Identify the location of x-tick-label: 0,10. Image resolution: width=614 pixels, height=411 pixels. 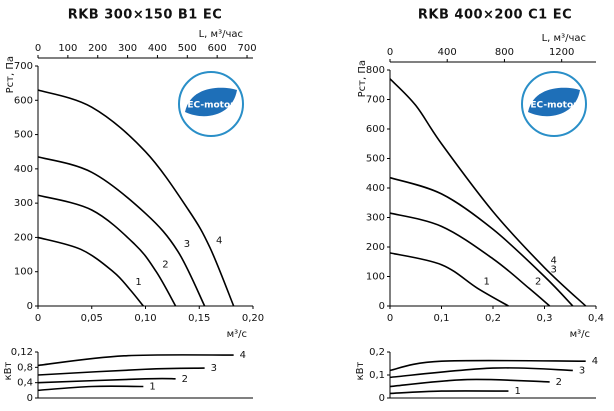
(145, 318).